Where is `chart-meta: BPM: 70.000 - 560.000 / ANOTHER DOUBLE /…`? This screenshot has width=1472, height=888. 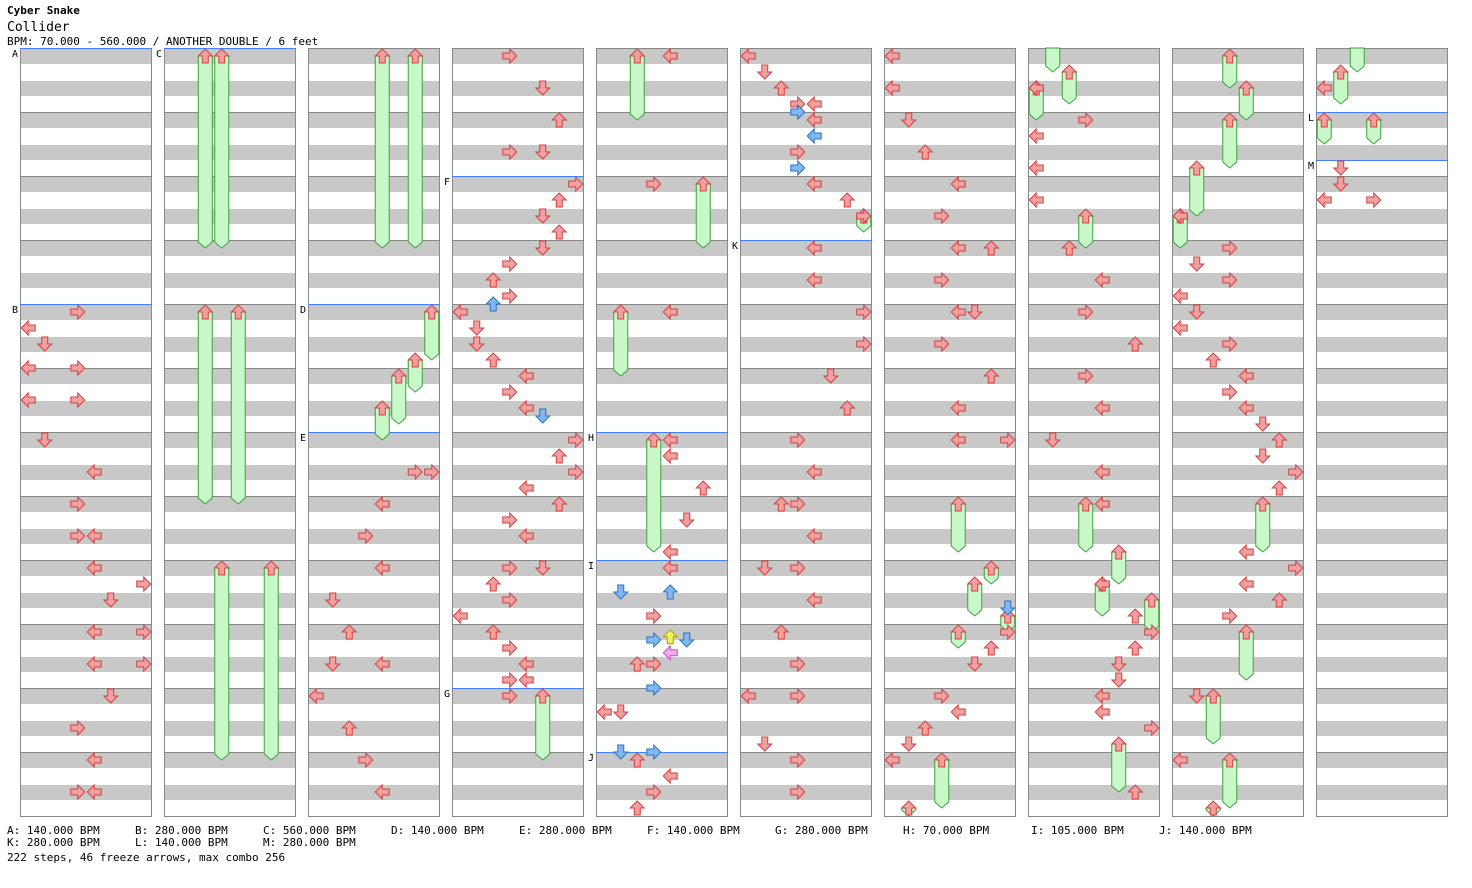
chart-meta: BPM: 70.000 - 560.000 / ANOTHER DOUBLE /… is located at coordinates (163, 41).